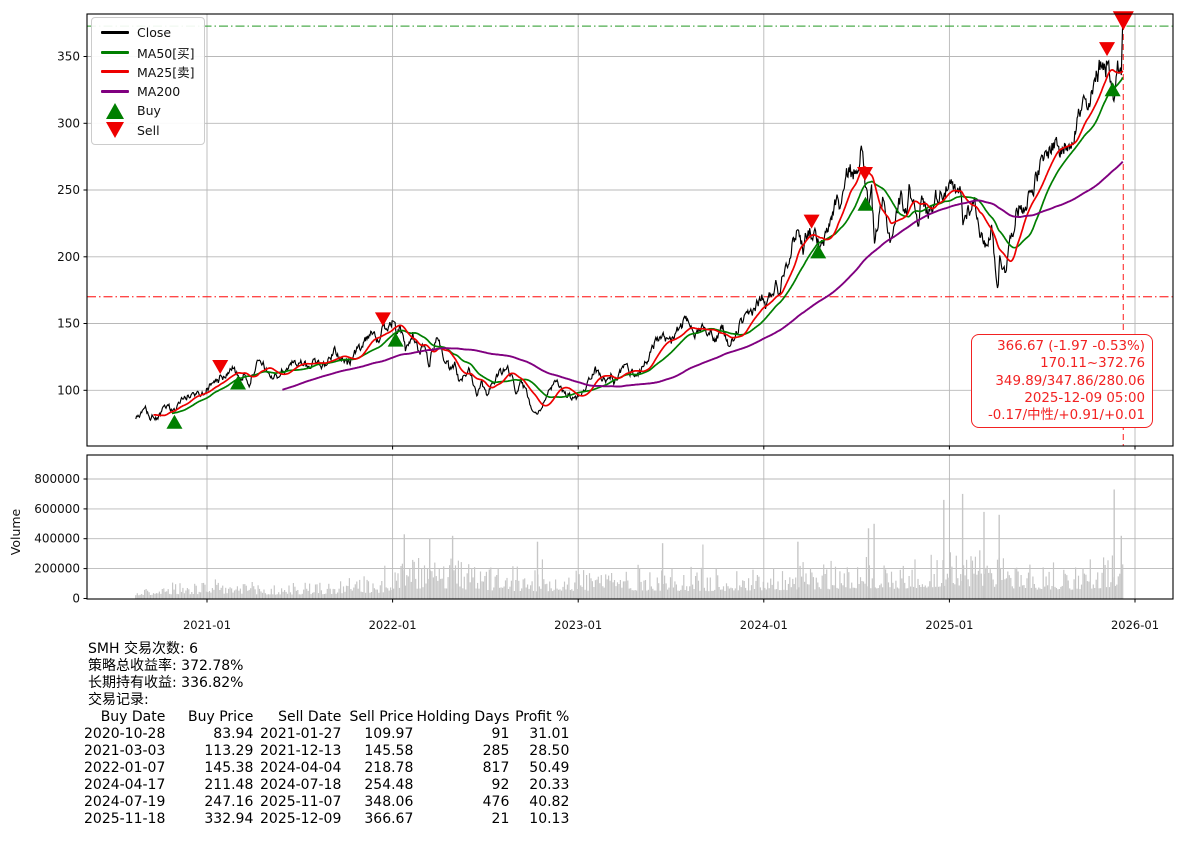 The image size is (1180, 849). Describe the element at coordinates (143, 649) in the screenshot. I see `trade-count-line: SMH 交易次数: 6` at that location.